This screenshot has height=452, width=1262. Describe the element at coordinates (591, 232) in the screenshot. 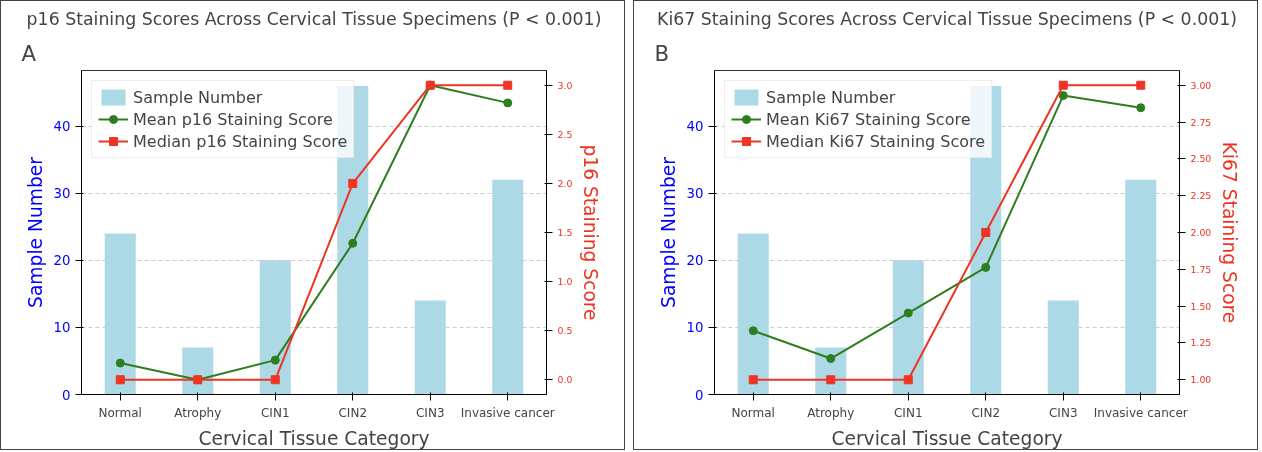

I see `y2-axis-title: p16 Staining Score` at that location.